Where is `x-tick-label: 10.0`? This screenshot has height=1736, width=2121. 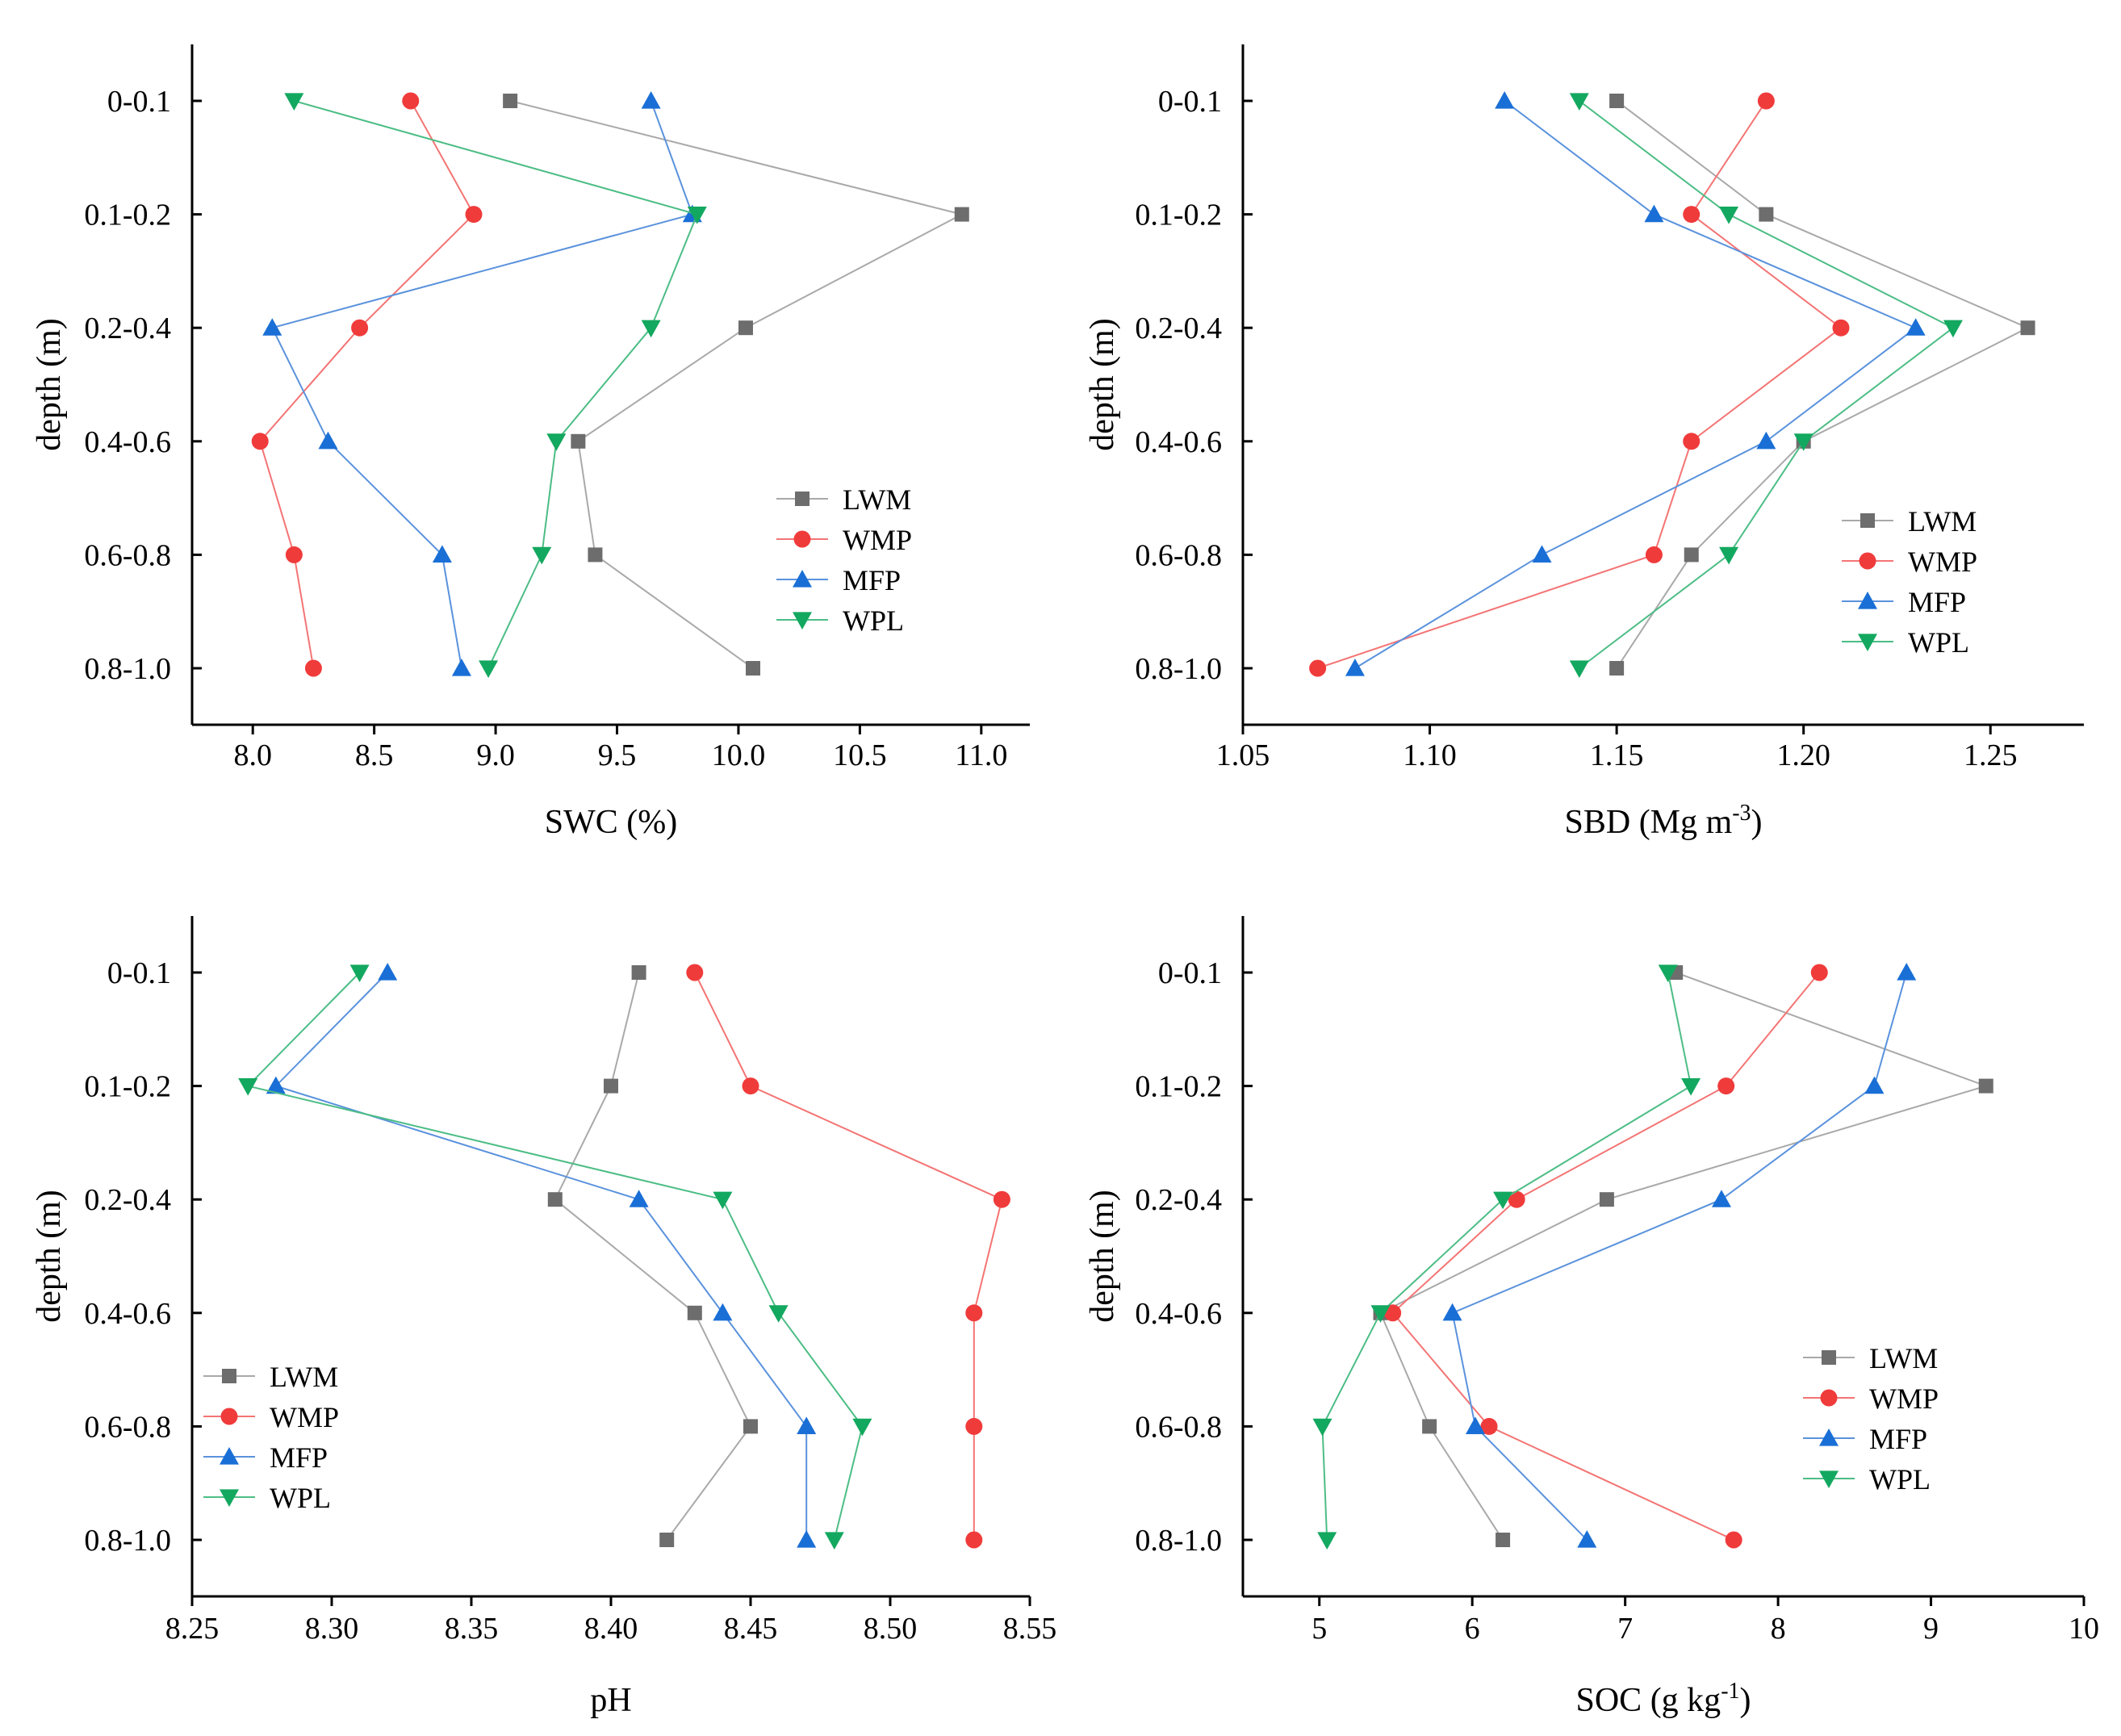 x-tick-label: 10.0 is located at coordinates (739, 755).